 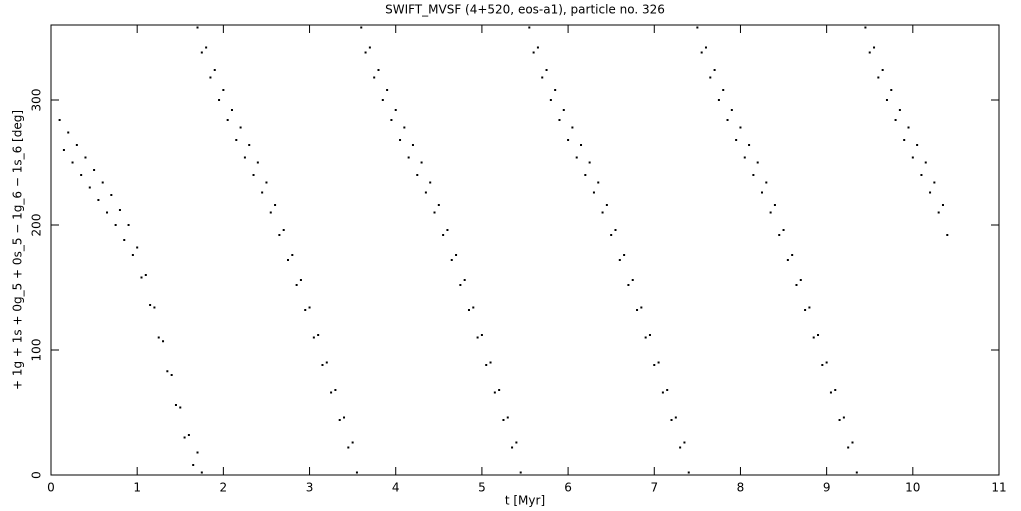 What do you see at coordinates (37, 475) in the screenshot?
I see `y-tick-label: 0` at bounding box center [37, 475].